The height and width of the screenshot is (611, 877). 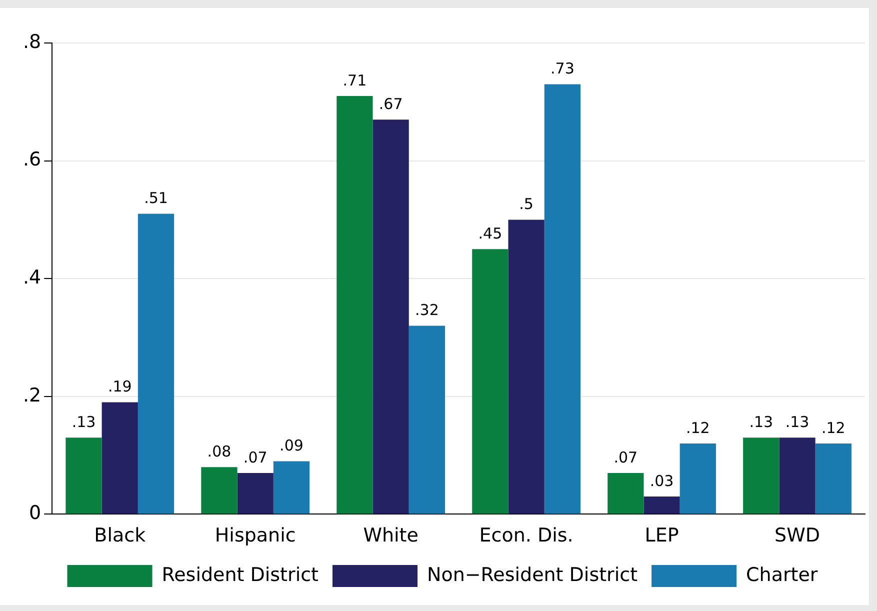 I want to click on data-label: .67, so click(x=390, y=103).